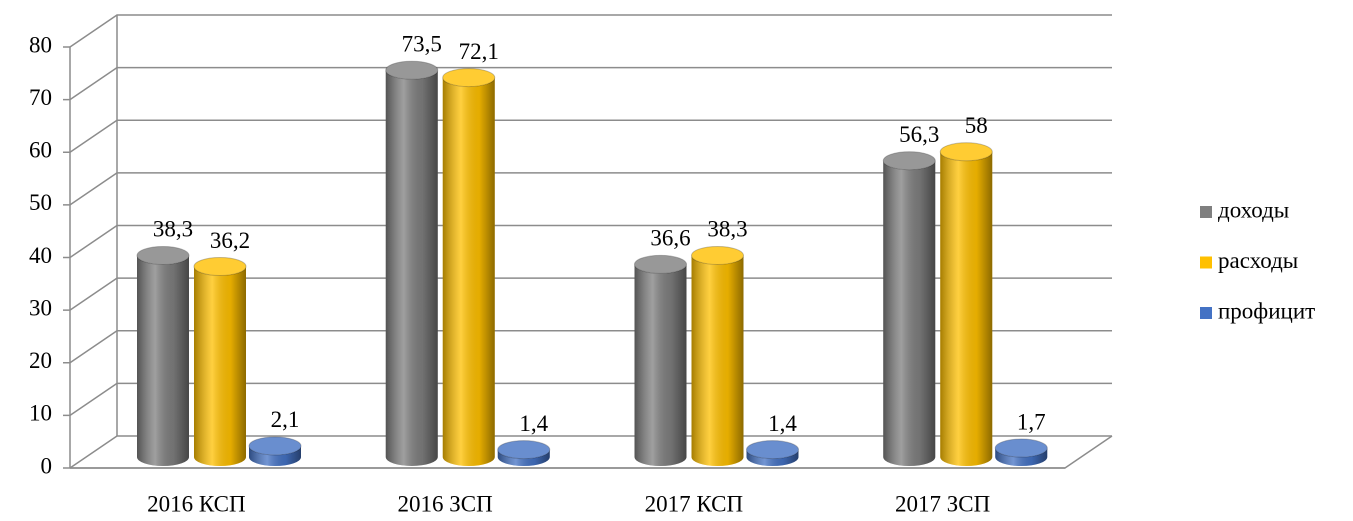 The height and width of the screenshot is (521, 1353). Describe the element at coordinates (479, 51) in the screenshot. I see `value-label: 72,1` at that location.